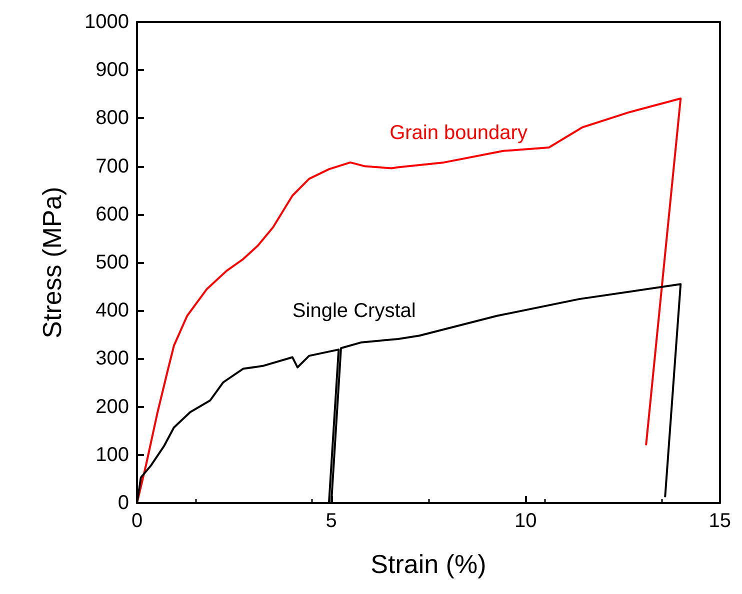  What do you see at coordinates (112, 214) in the screenshot?
I see `y-tick-label: 600` at bounding box center [112, 214].